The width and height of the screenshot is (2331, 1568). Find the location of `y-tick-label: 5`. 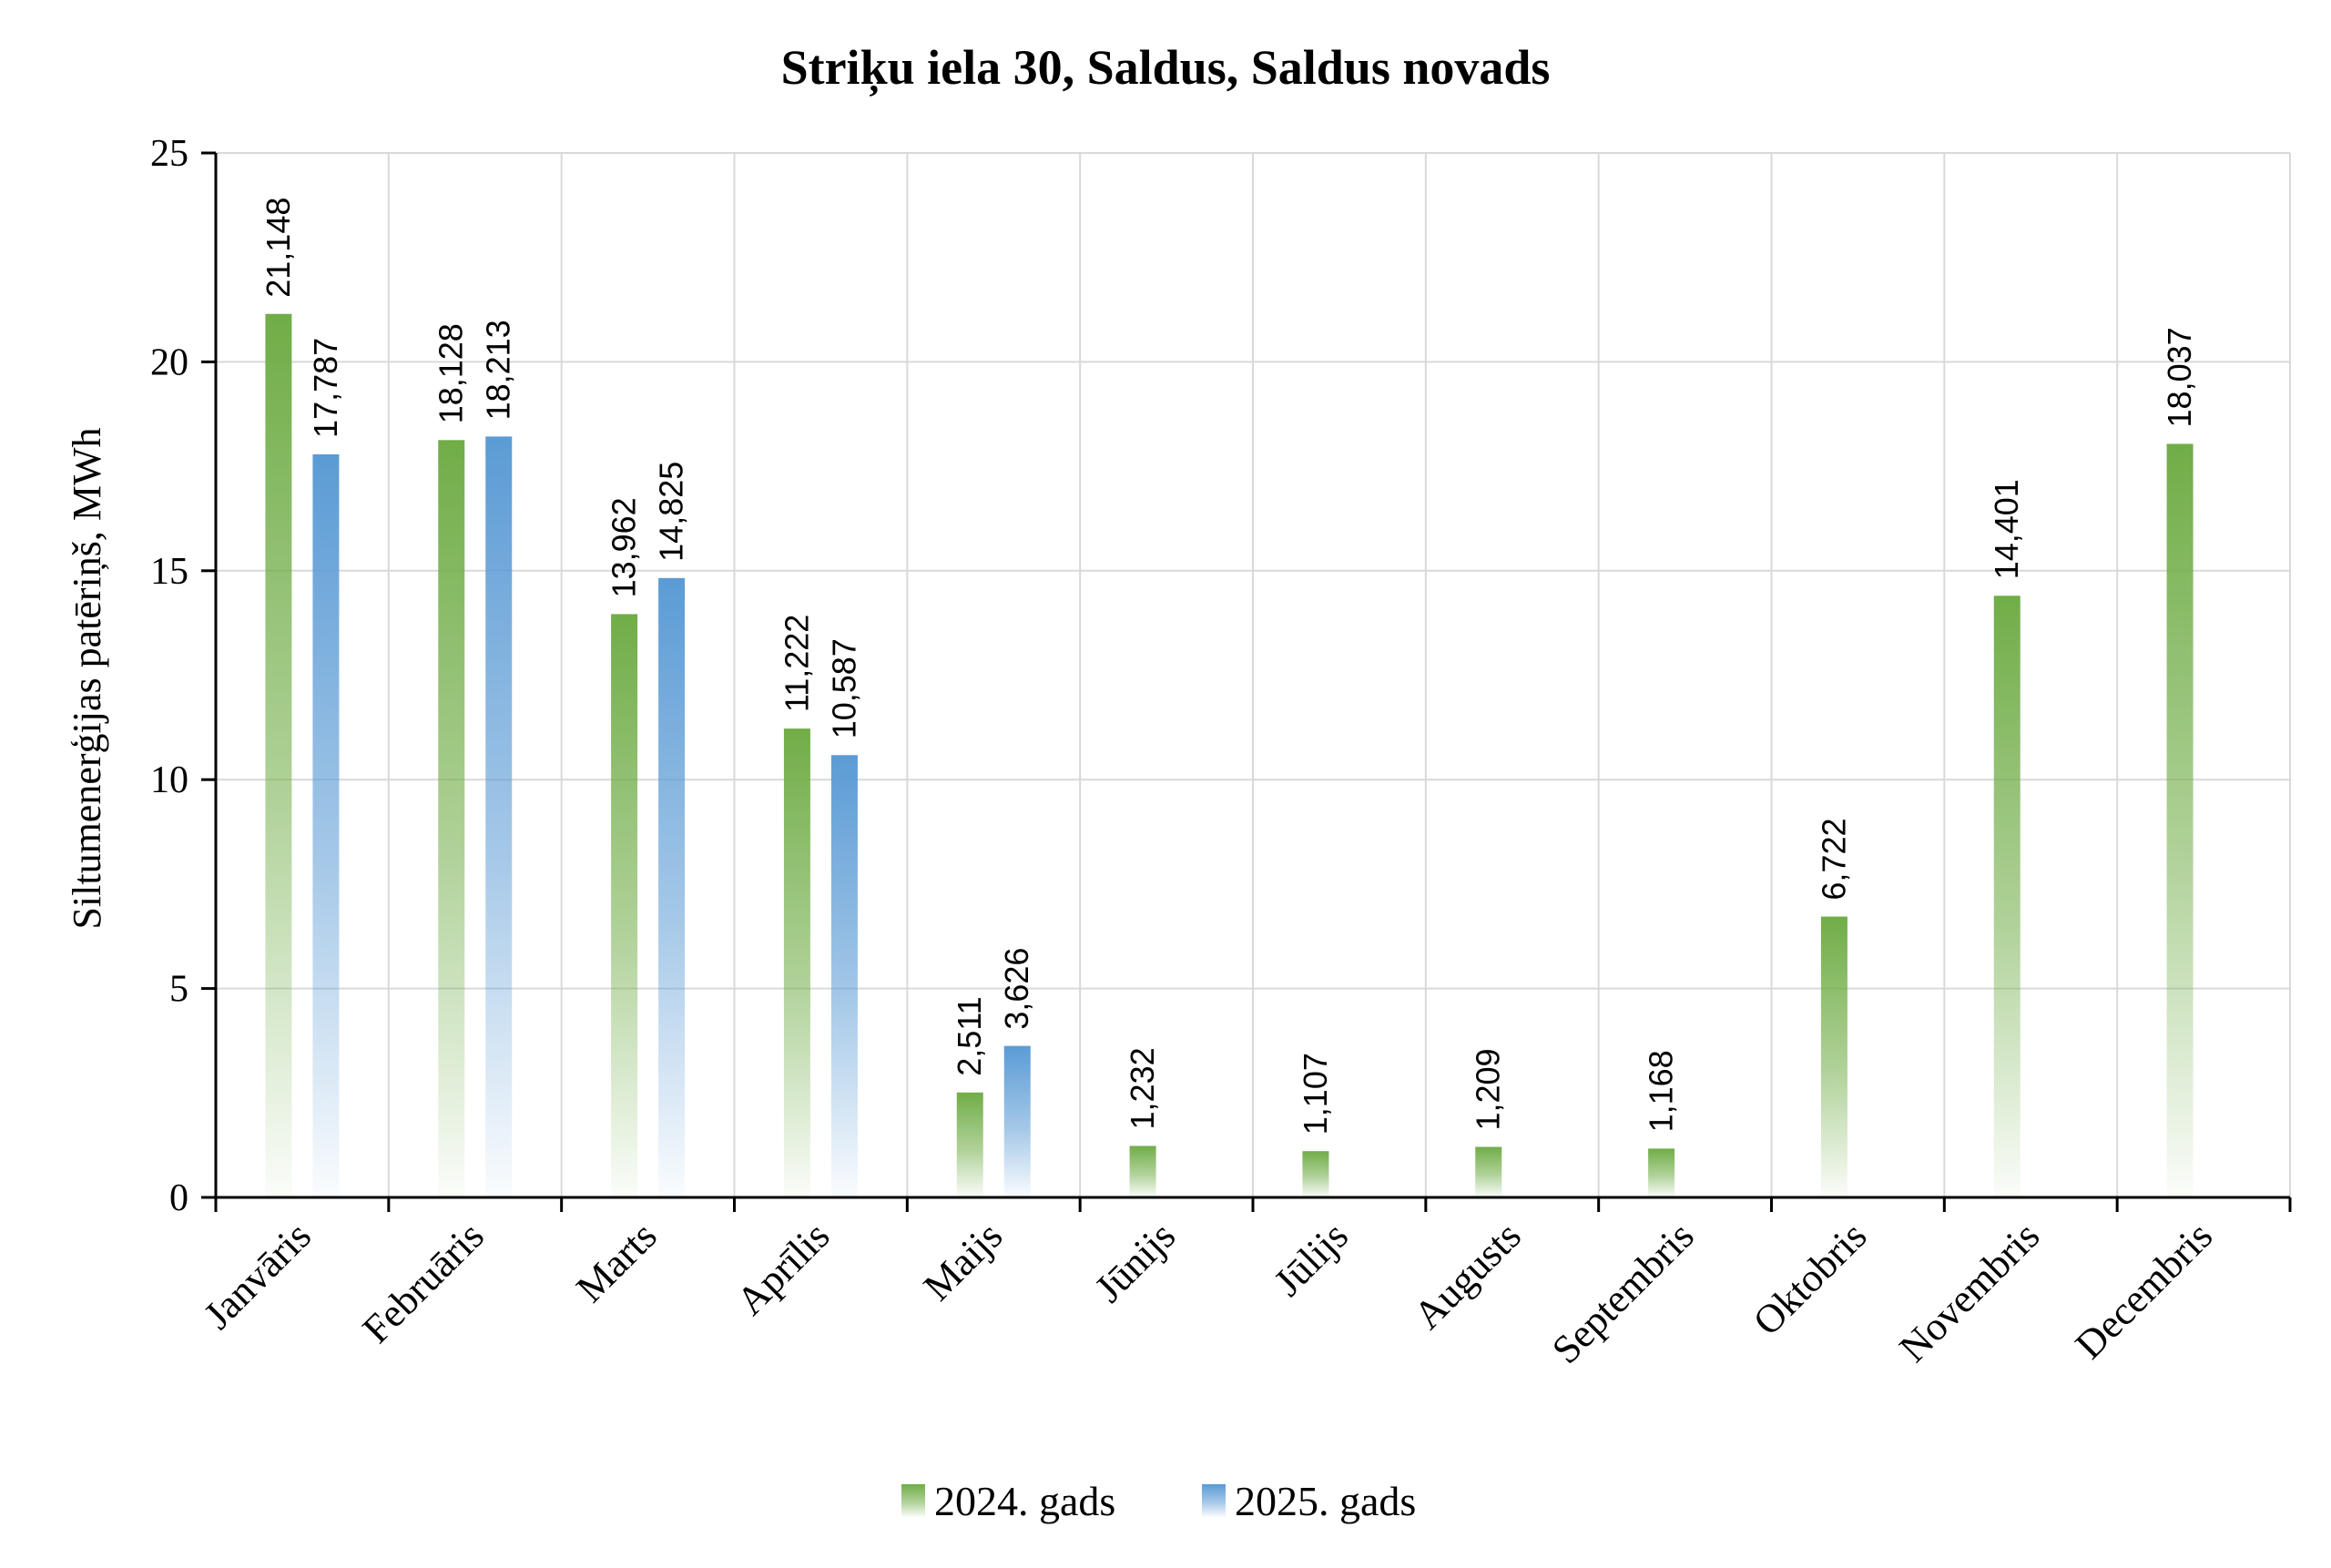

y-tick-label: 5 is located at coordinates (178, 990).